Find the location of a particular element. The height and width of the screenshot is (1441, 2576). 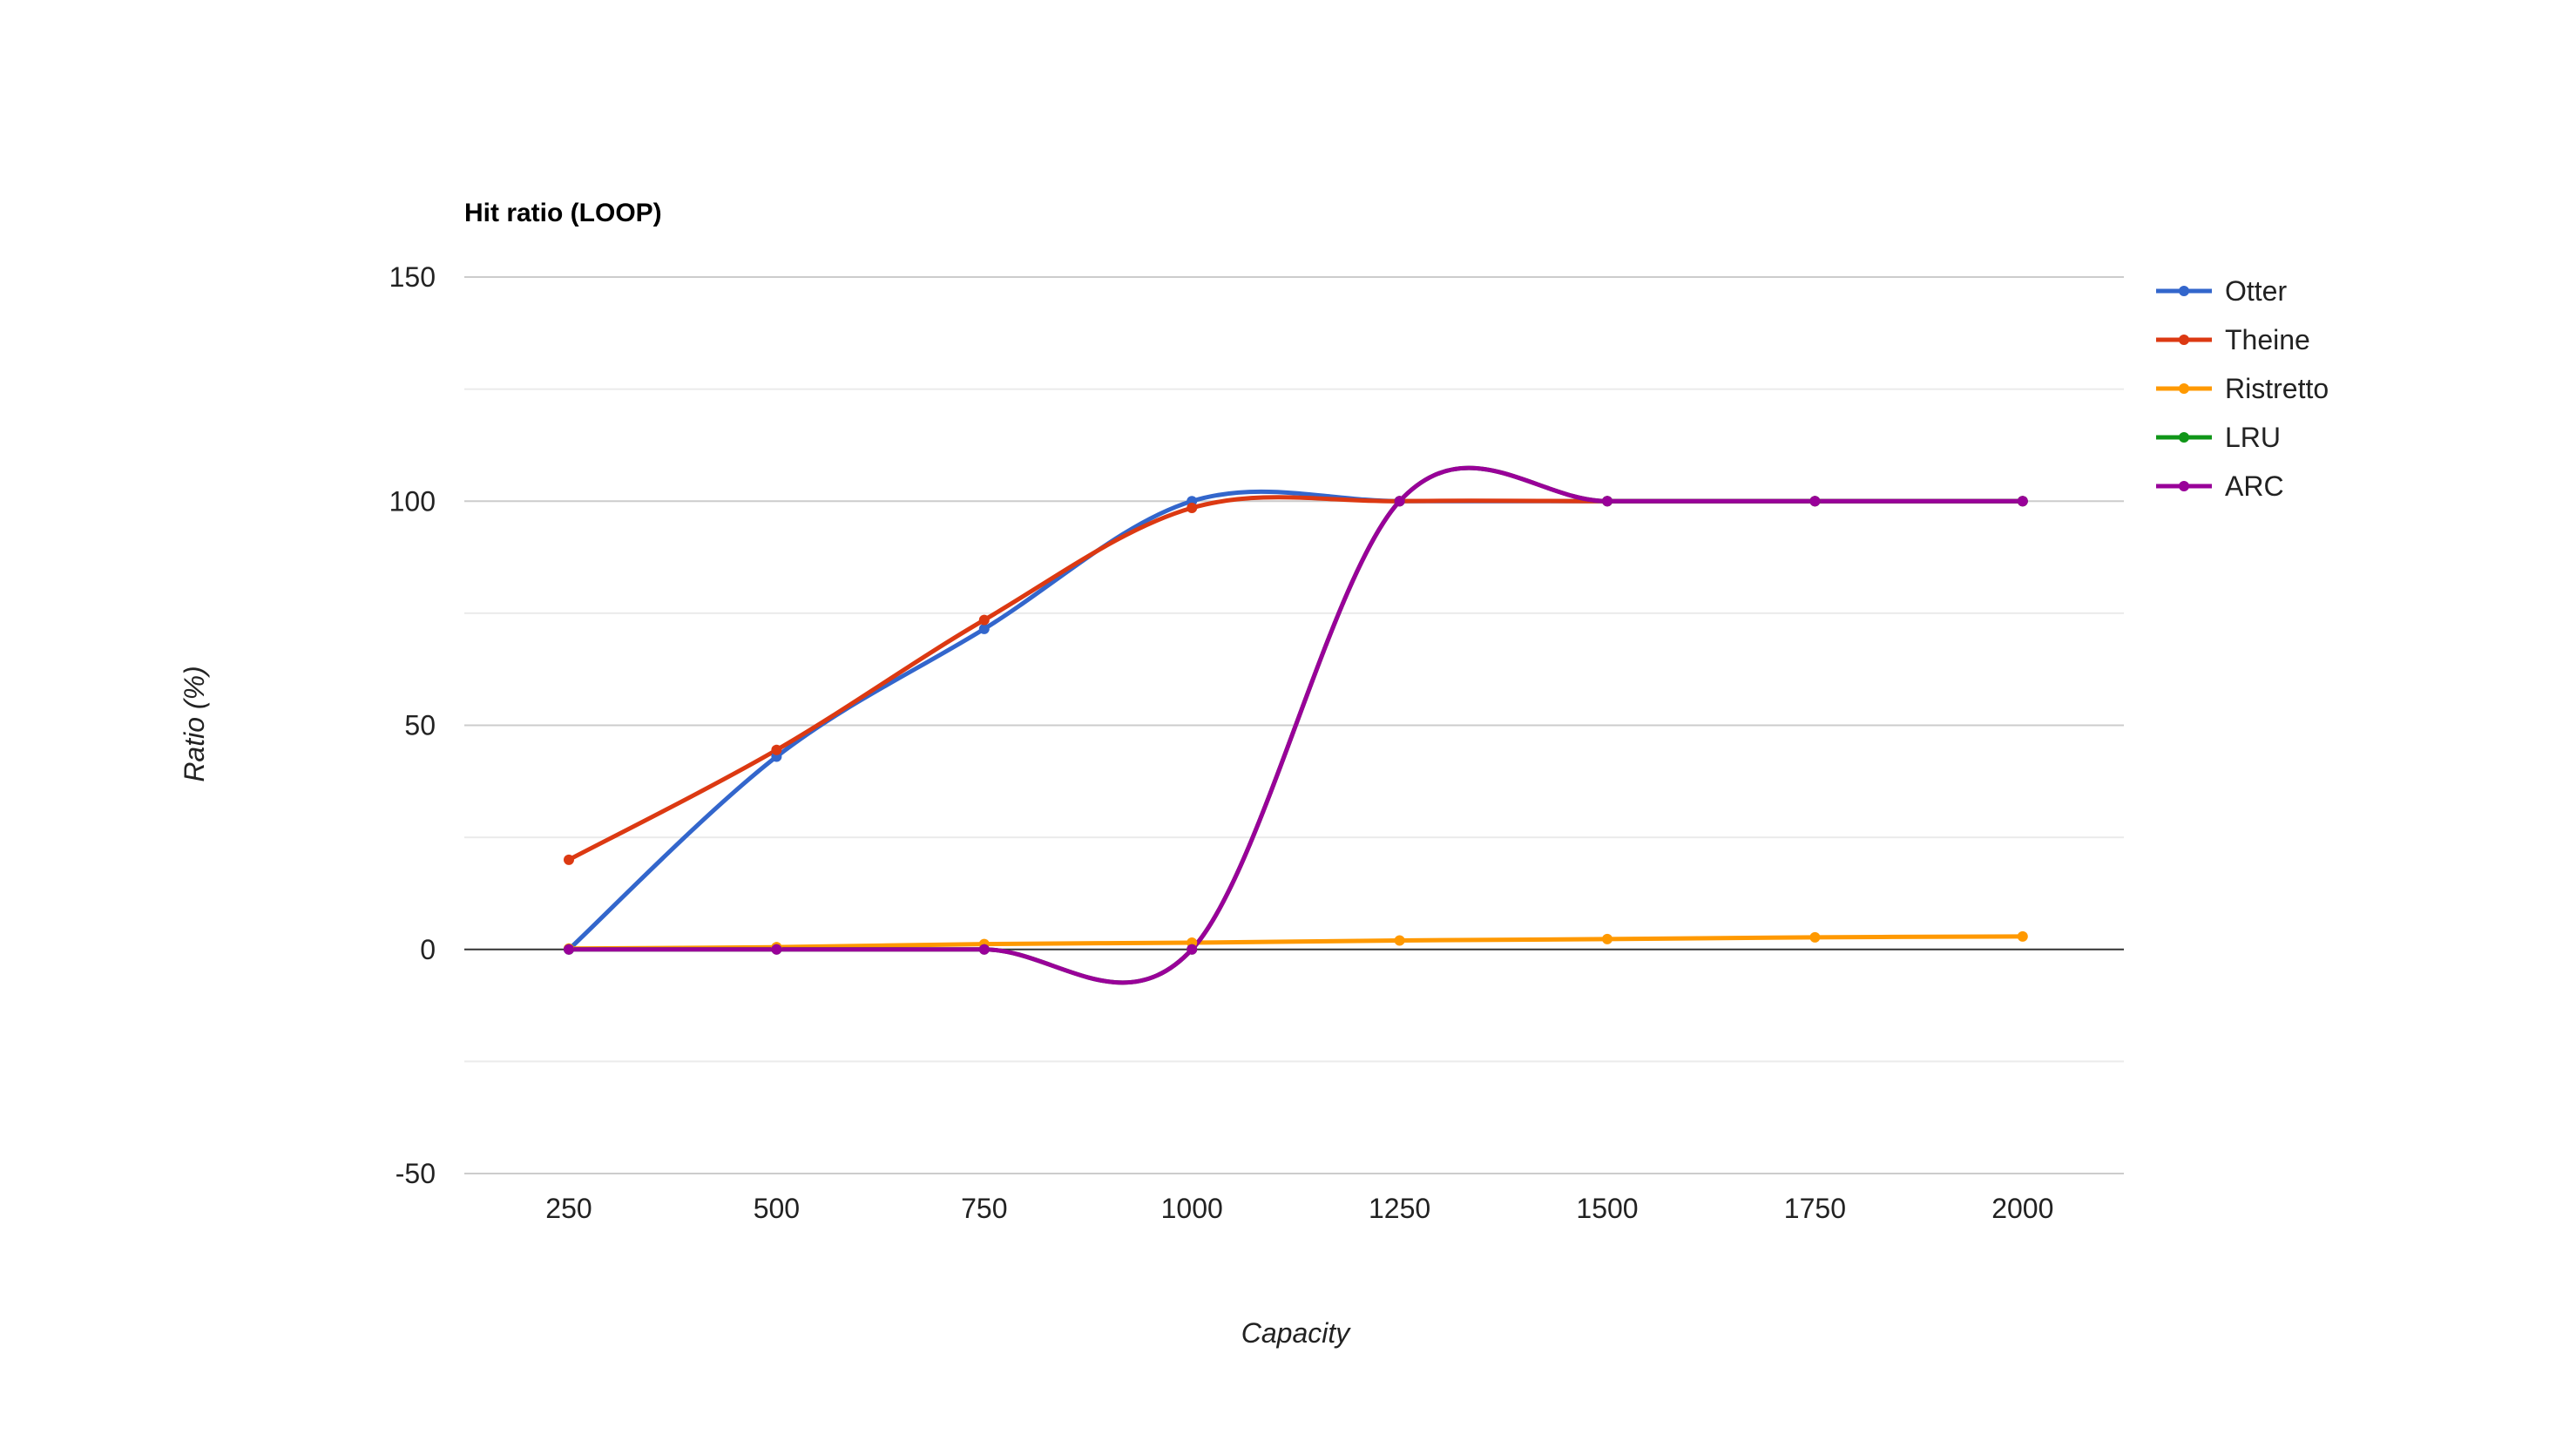

data-point-otter is located at coordinates (984, 628).